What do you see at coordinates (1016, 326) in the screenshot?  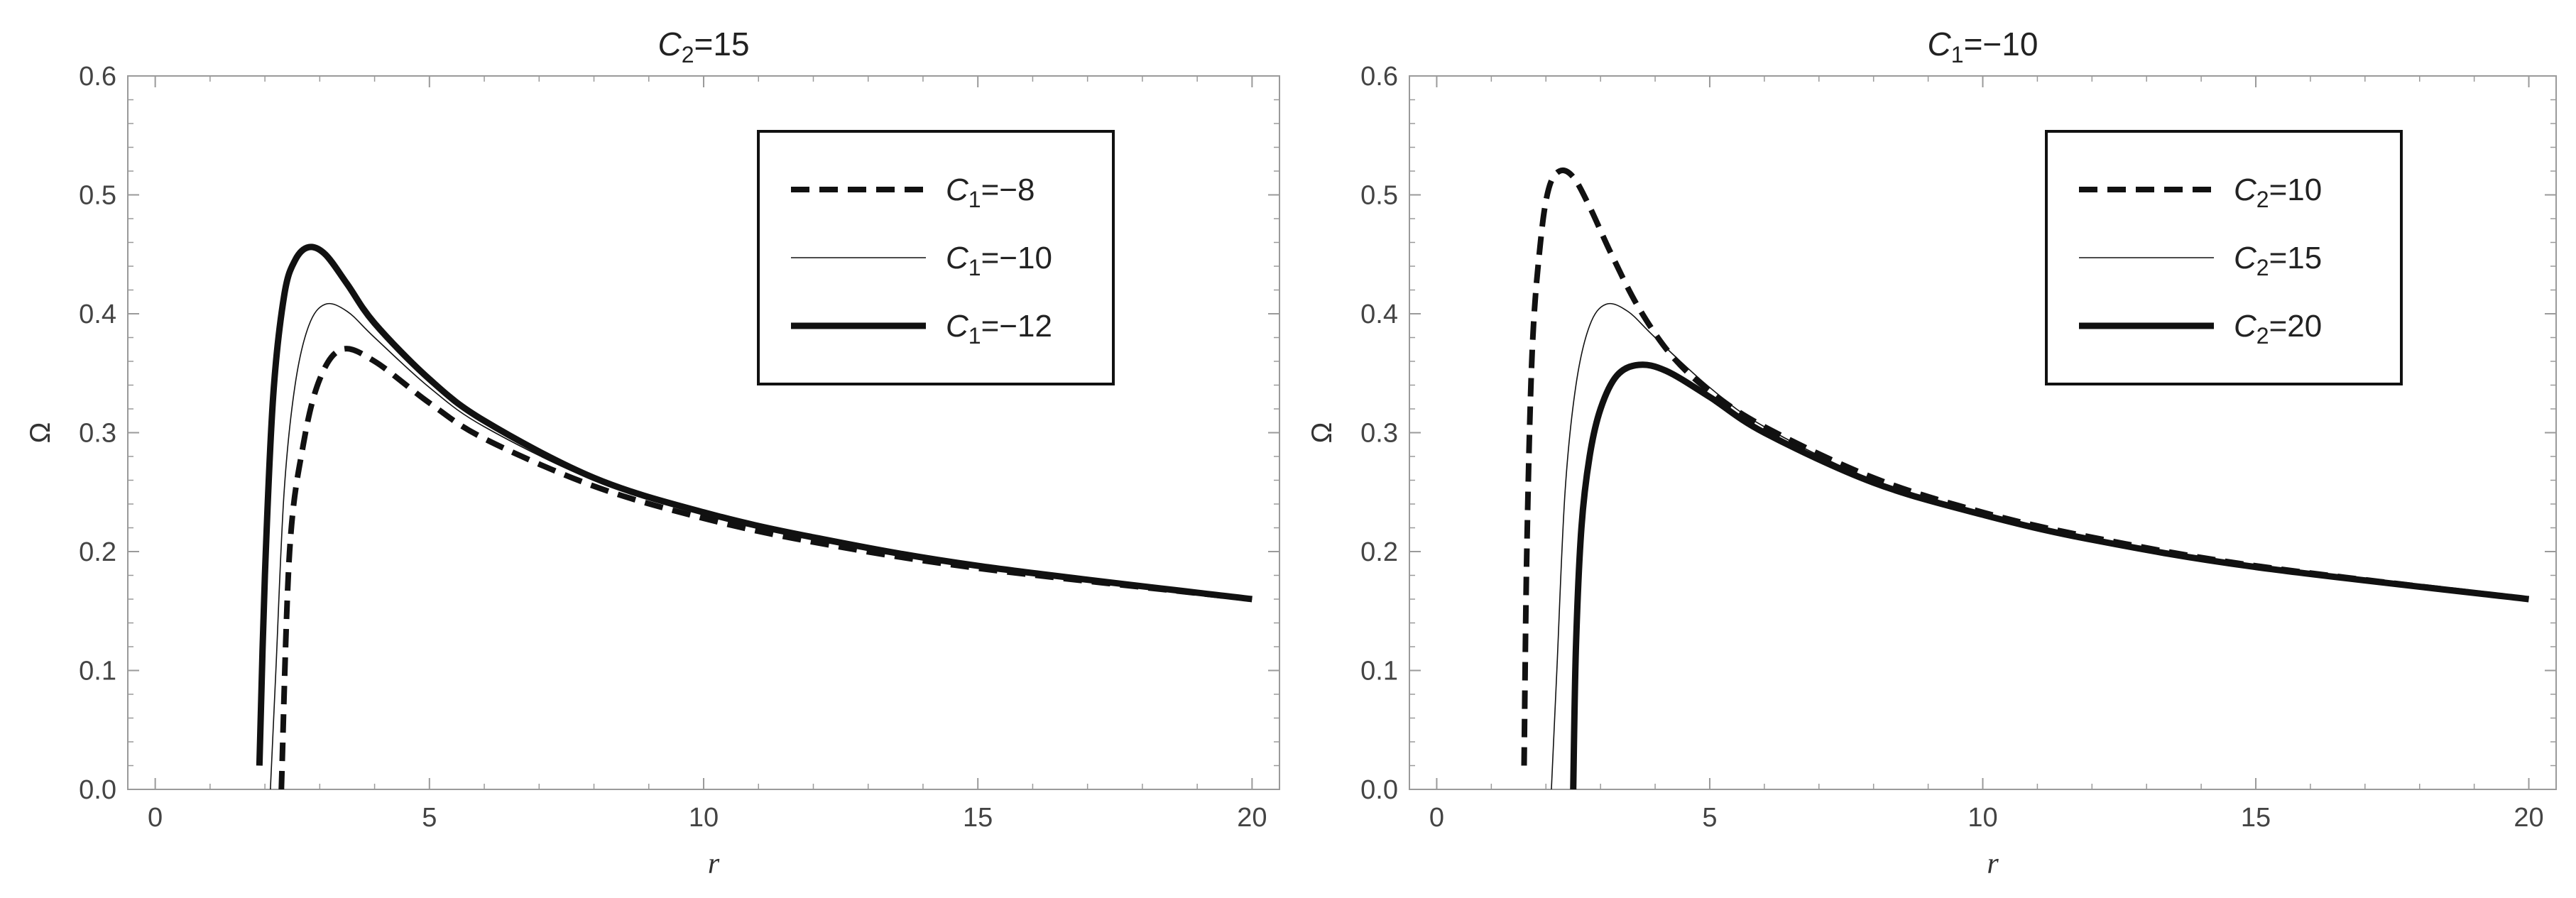 I see `legend-label-3-rest: =−12` at bounding box center [1016, 326].